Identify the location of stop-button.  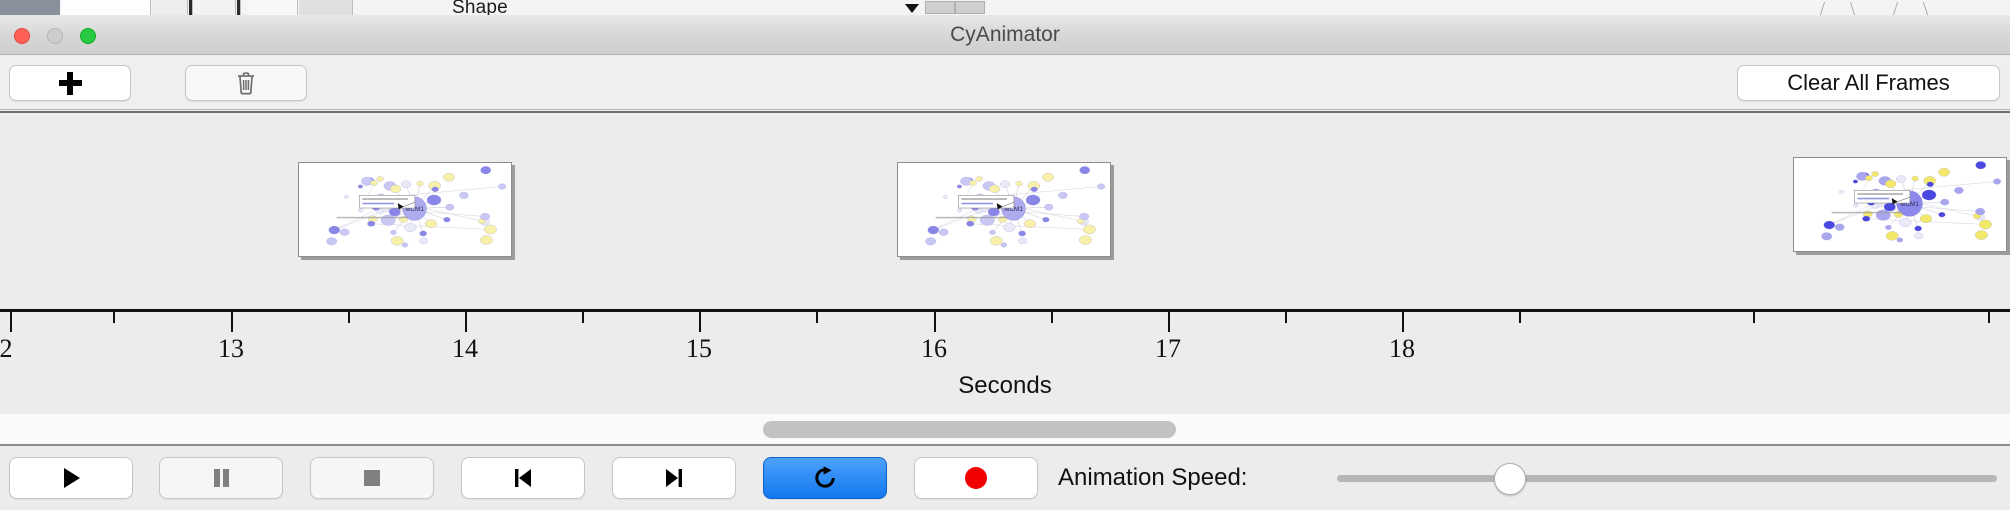
(372, 478).